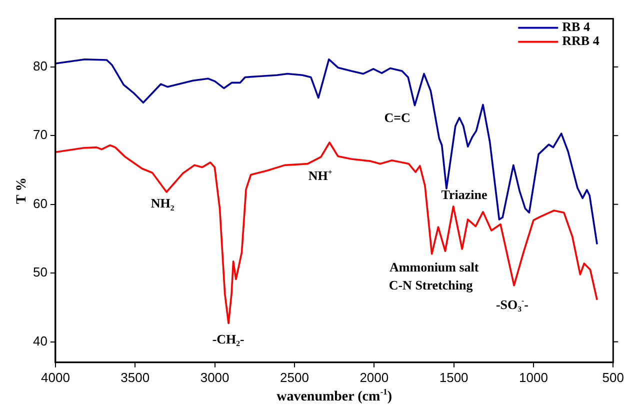  What do you see at coordinates (55, 377) in the screenshot?
I see `x-tick-label: 4000` at bounding box center [55, 377].